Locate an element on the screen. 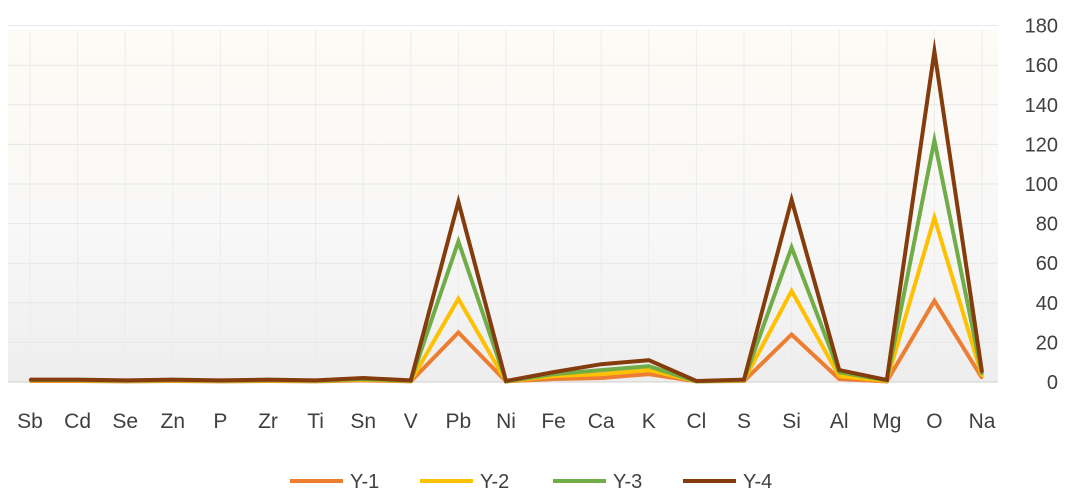  legend: Y-1 Y-2 Y-3 Y-4 is located at coordinates (531, 482).